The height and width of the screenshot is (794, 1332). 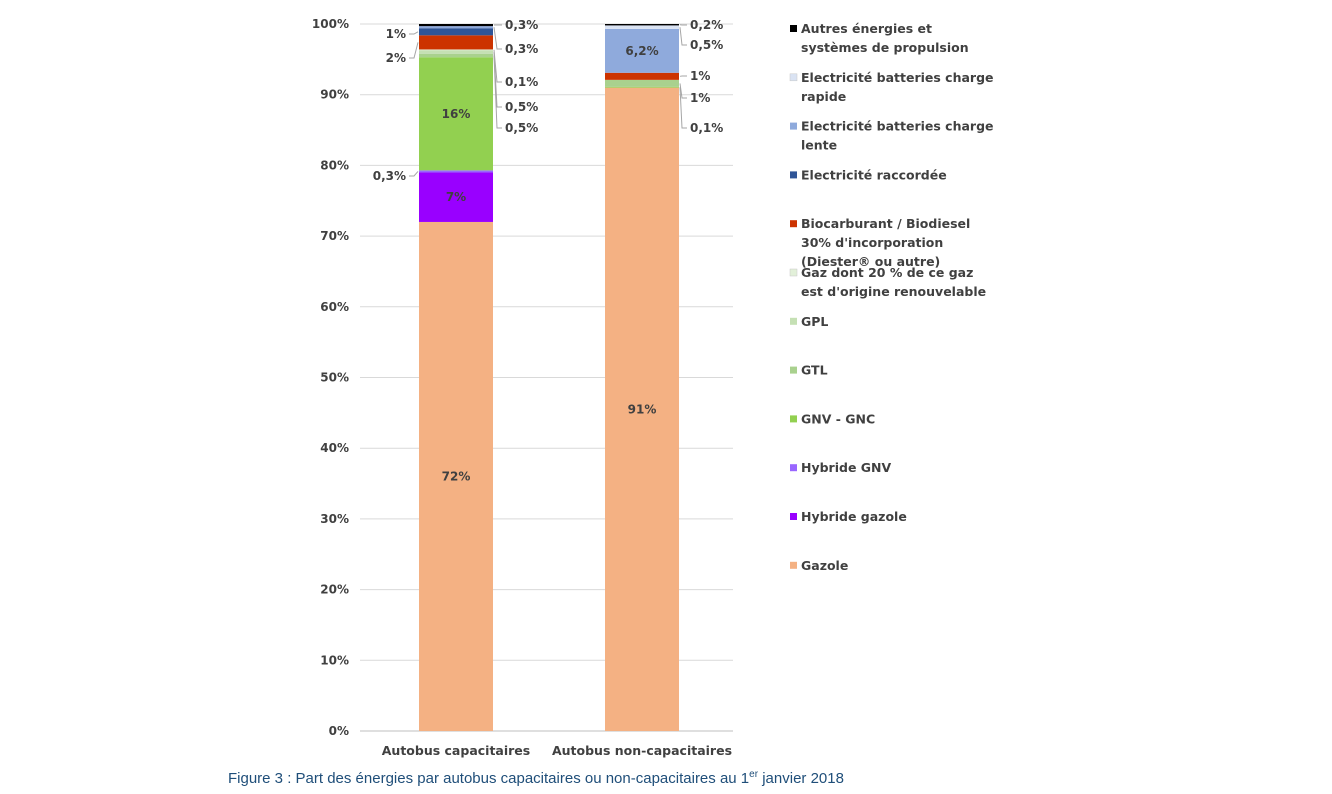 What do you see at coordinates (885, 47) in the screenshot?
I see `legend-label: systèmes de propulsion` at bounding box center [885, 47].